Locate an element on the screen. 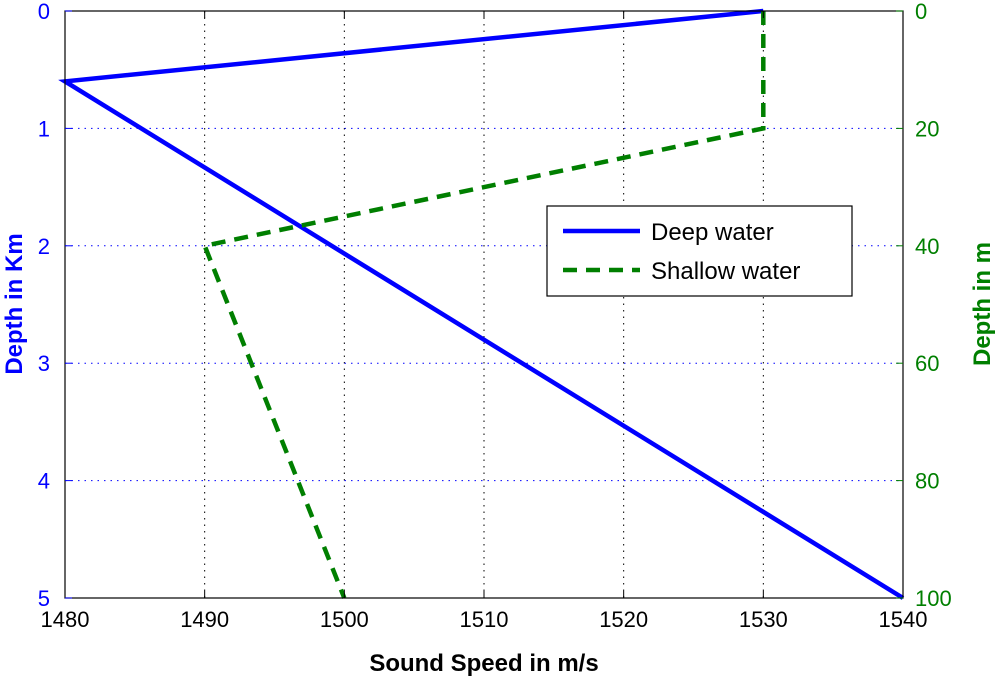  y-left-tick-label: 2 is located at coordinates (44, 246).